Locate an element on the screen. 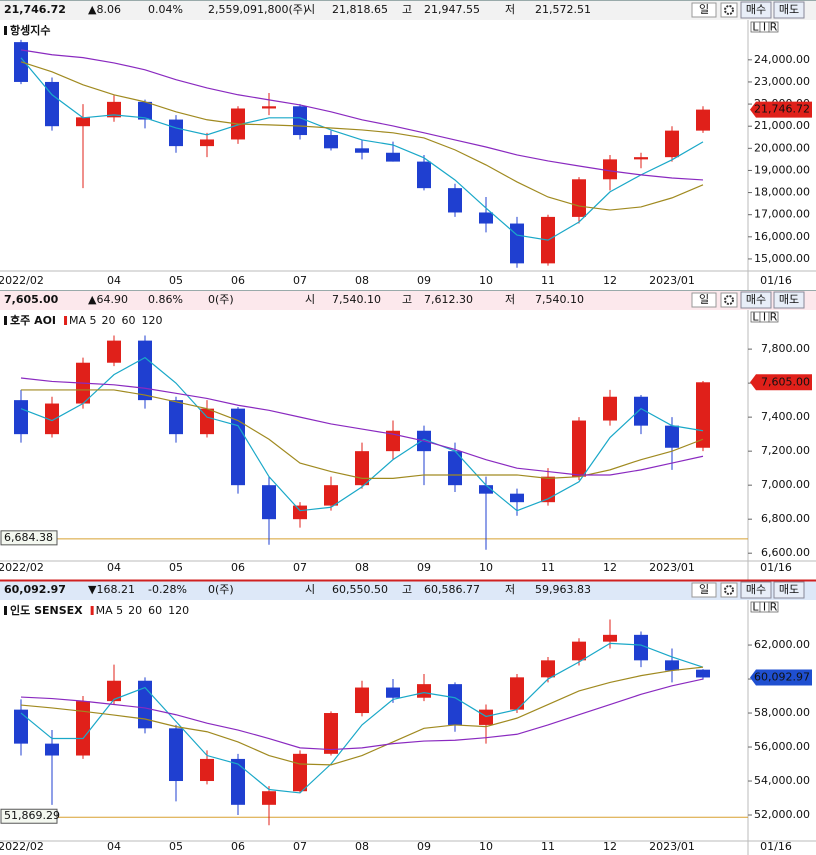 The width and height of the screenshot is (816, 855). x-tick-label: 04 is located at coordinates (114, 280).